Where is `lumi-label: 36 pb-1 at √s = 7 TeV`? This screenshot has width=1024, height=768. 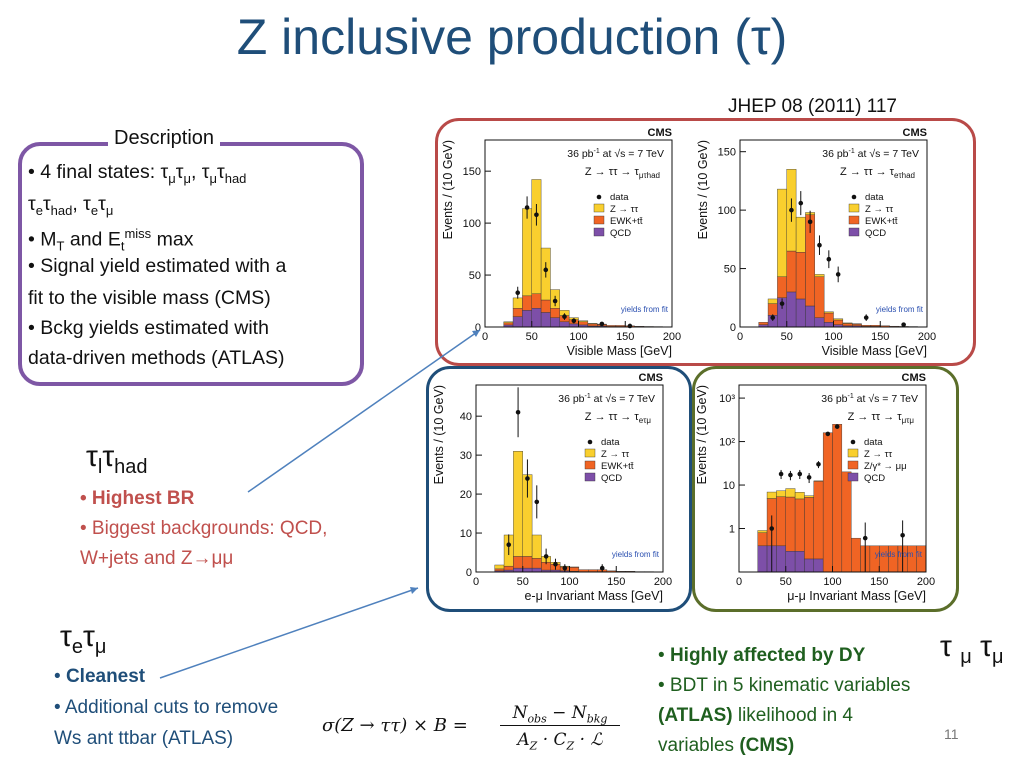 lumi-label: 36 pb-1 at √s = 7 TeV is located at coordinates (606, 399).